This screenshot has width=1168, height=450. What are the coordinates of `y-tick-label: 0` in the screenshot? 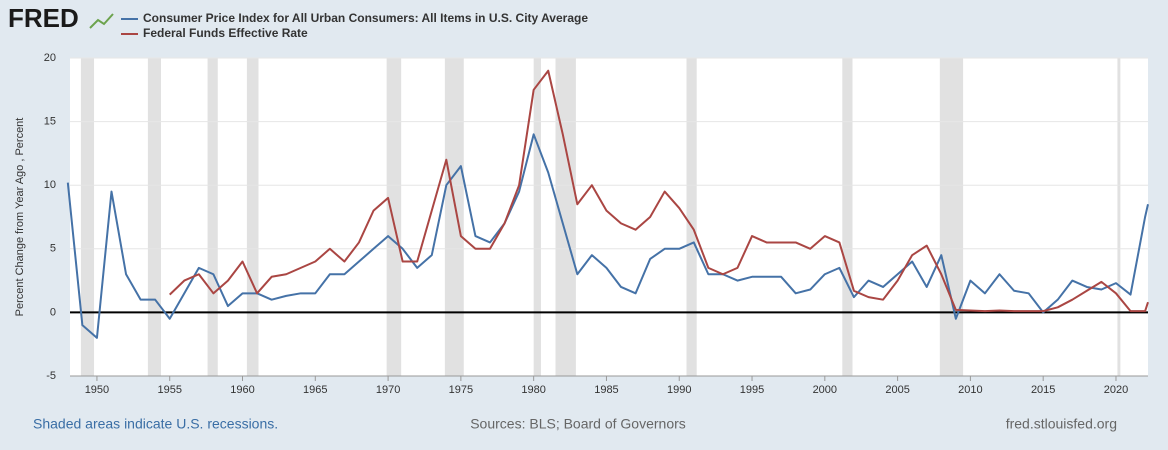 It's located at (53, 312).